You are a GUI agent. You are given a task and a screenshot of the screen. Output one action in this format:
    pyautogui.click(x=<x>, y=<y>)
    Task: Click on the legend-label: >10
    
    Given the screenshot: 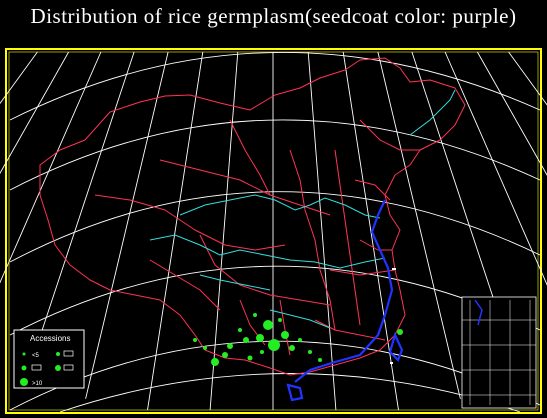 What is the action you would take?
    pyautogui.click(x=37, y=384)
    